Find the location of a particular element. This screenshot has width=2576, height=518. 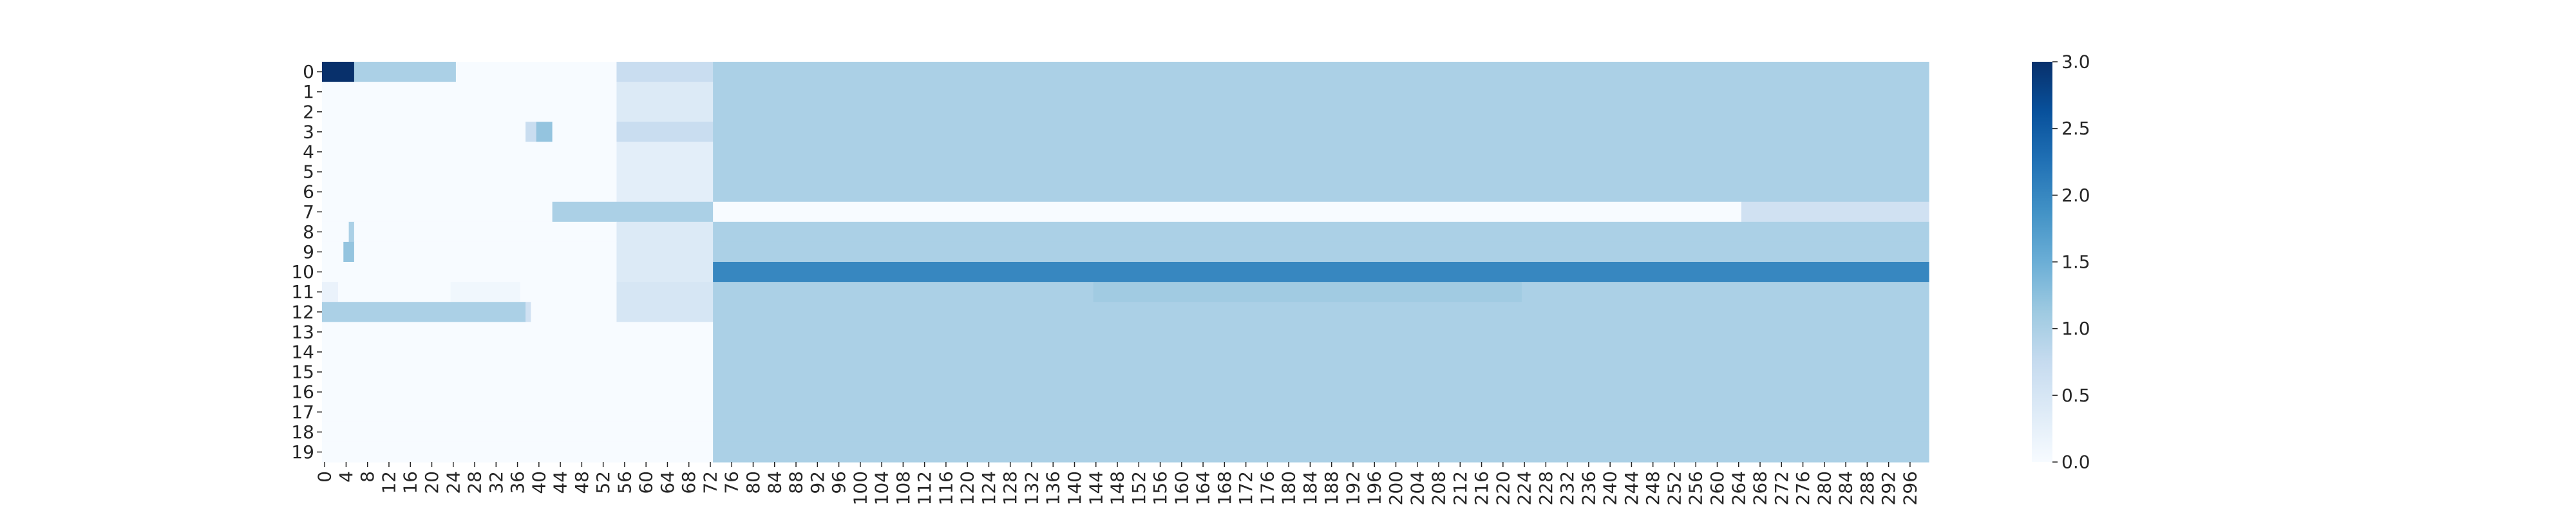

x-tick-label: 224 is located at coordinates (1525, 488).